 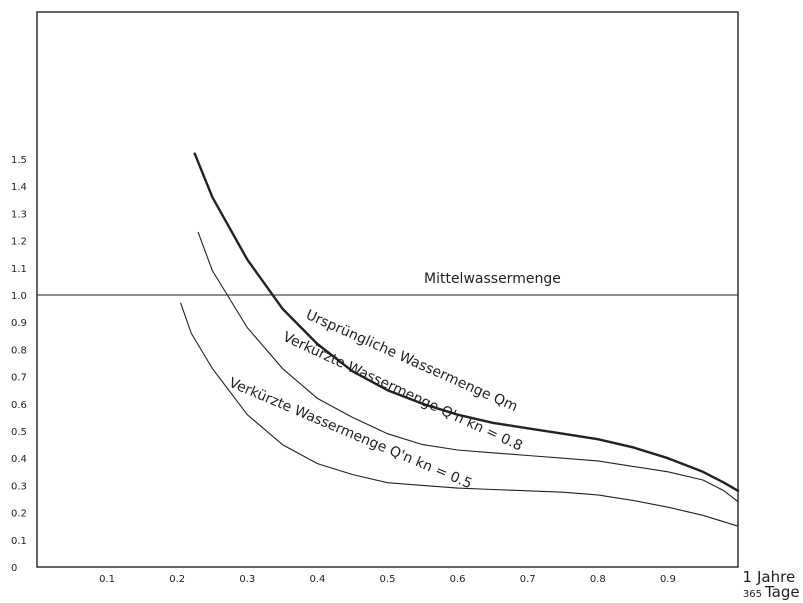 What do you see at coordinates (782, 592) in the screenshot?
I see `x-axis-label-tage: Tage` at bounding box center [782, 592].